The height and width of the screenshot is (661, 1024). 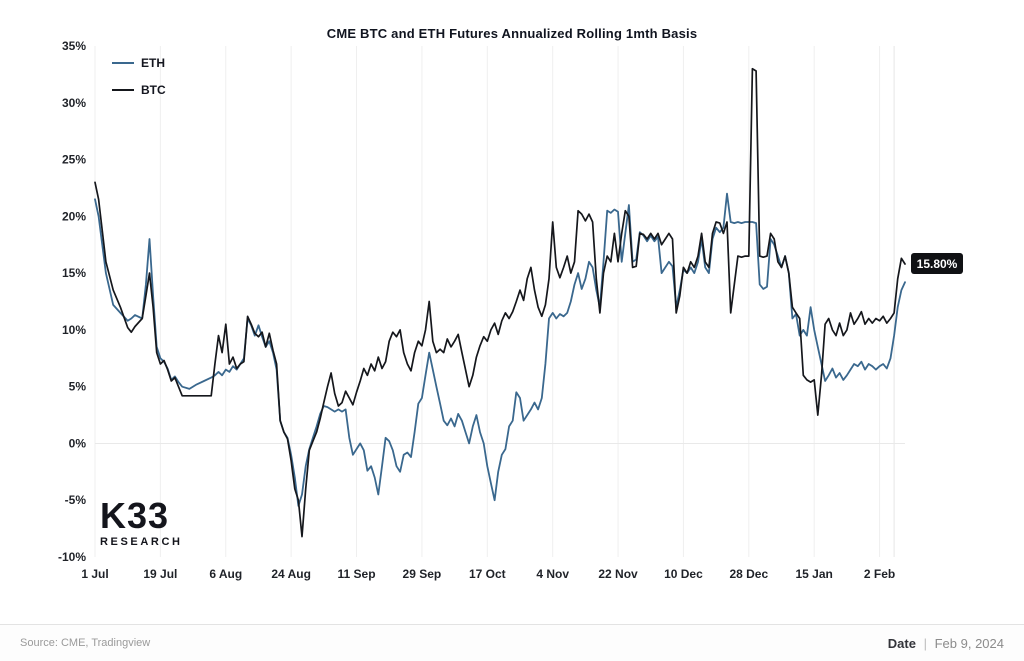 What do you see at coordinates (74, 216) in the screenshot?
I see `y-axis-tick-label: 20%` at bounding box center [74, 216].